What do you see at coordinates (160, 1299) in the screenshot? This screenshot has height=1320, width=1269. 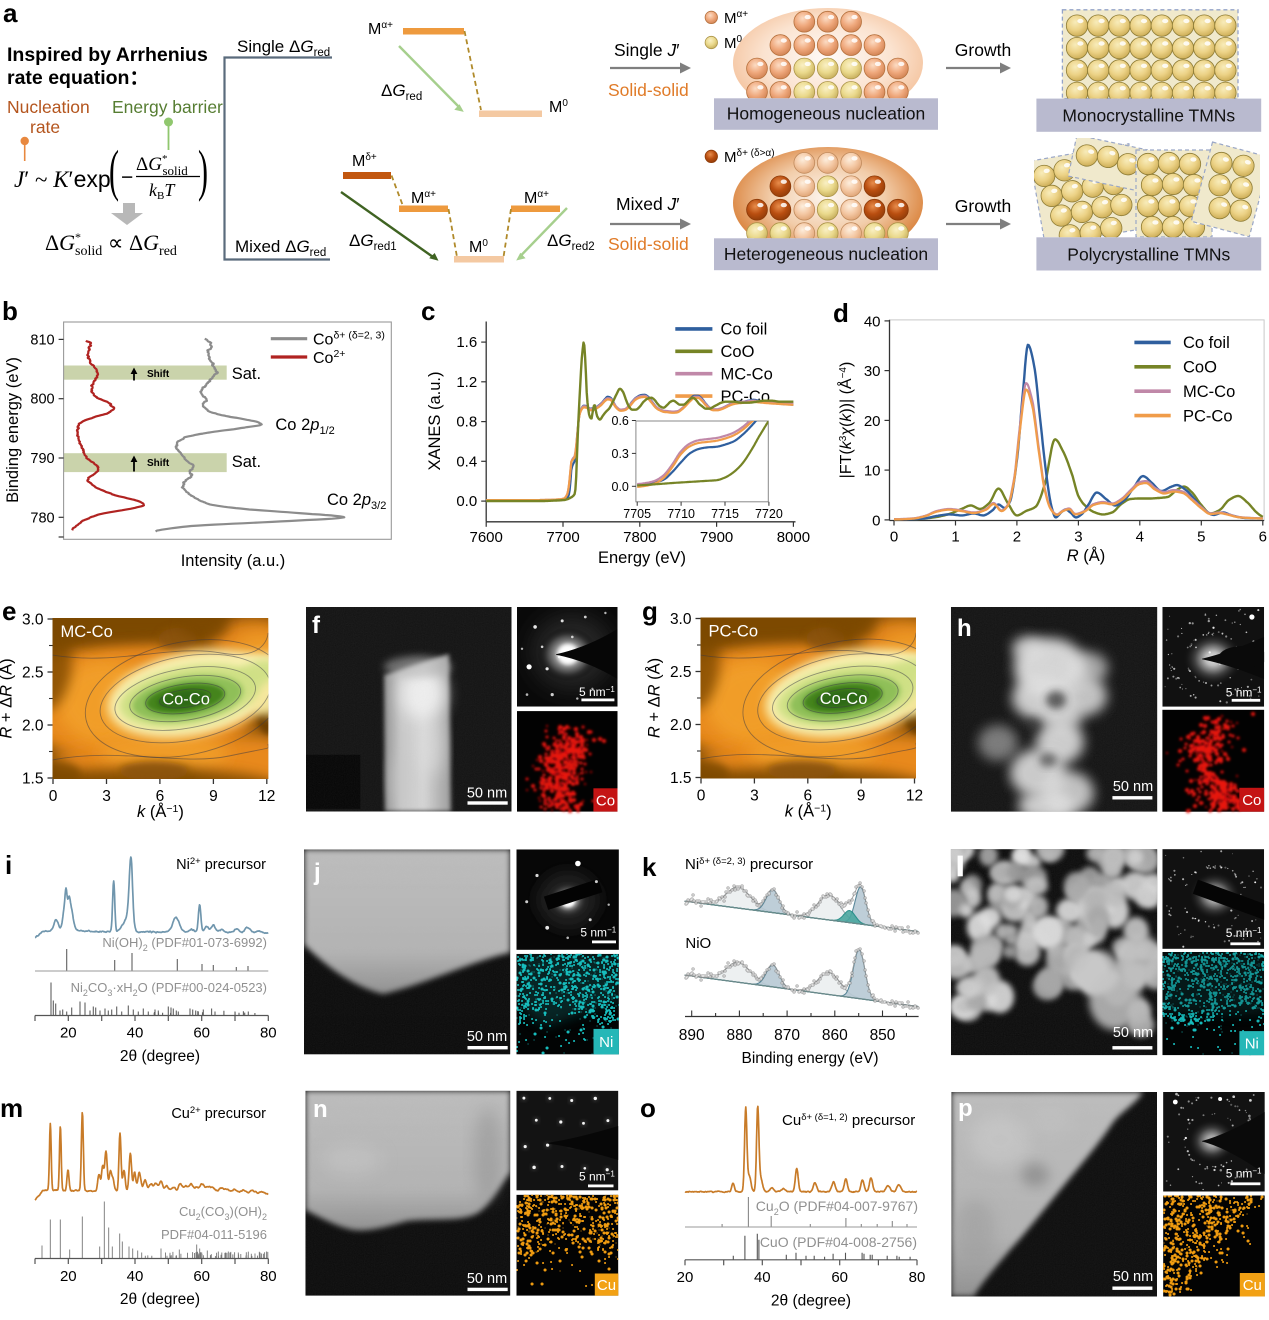 I see `svg-text: 2θ (degree)` at bounding box center [160, 1299].